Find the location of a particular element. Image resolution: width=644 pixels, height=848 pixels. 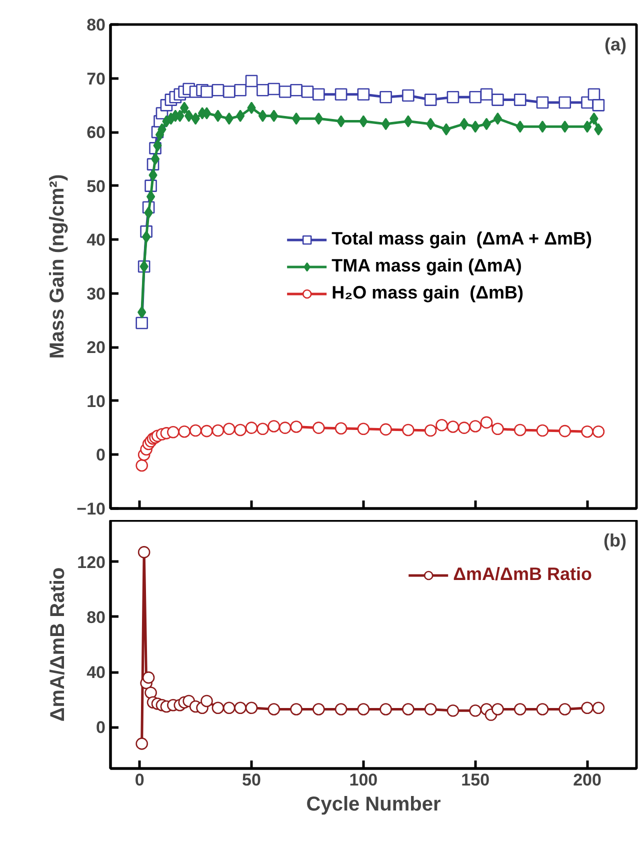

y-tick-label: 80 is located at coordinates (96, 25).